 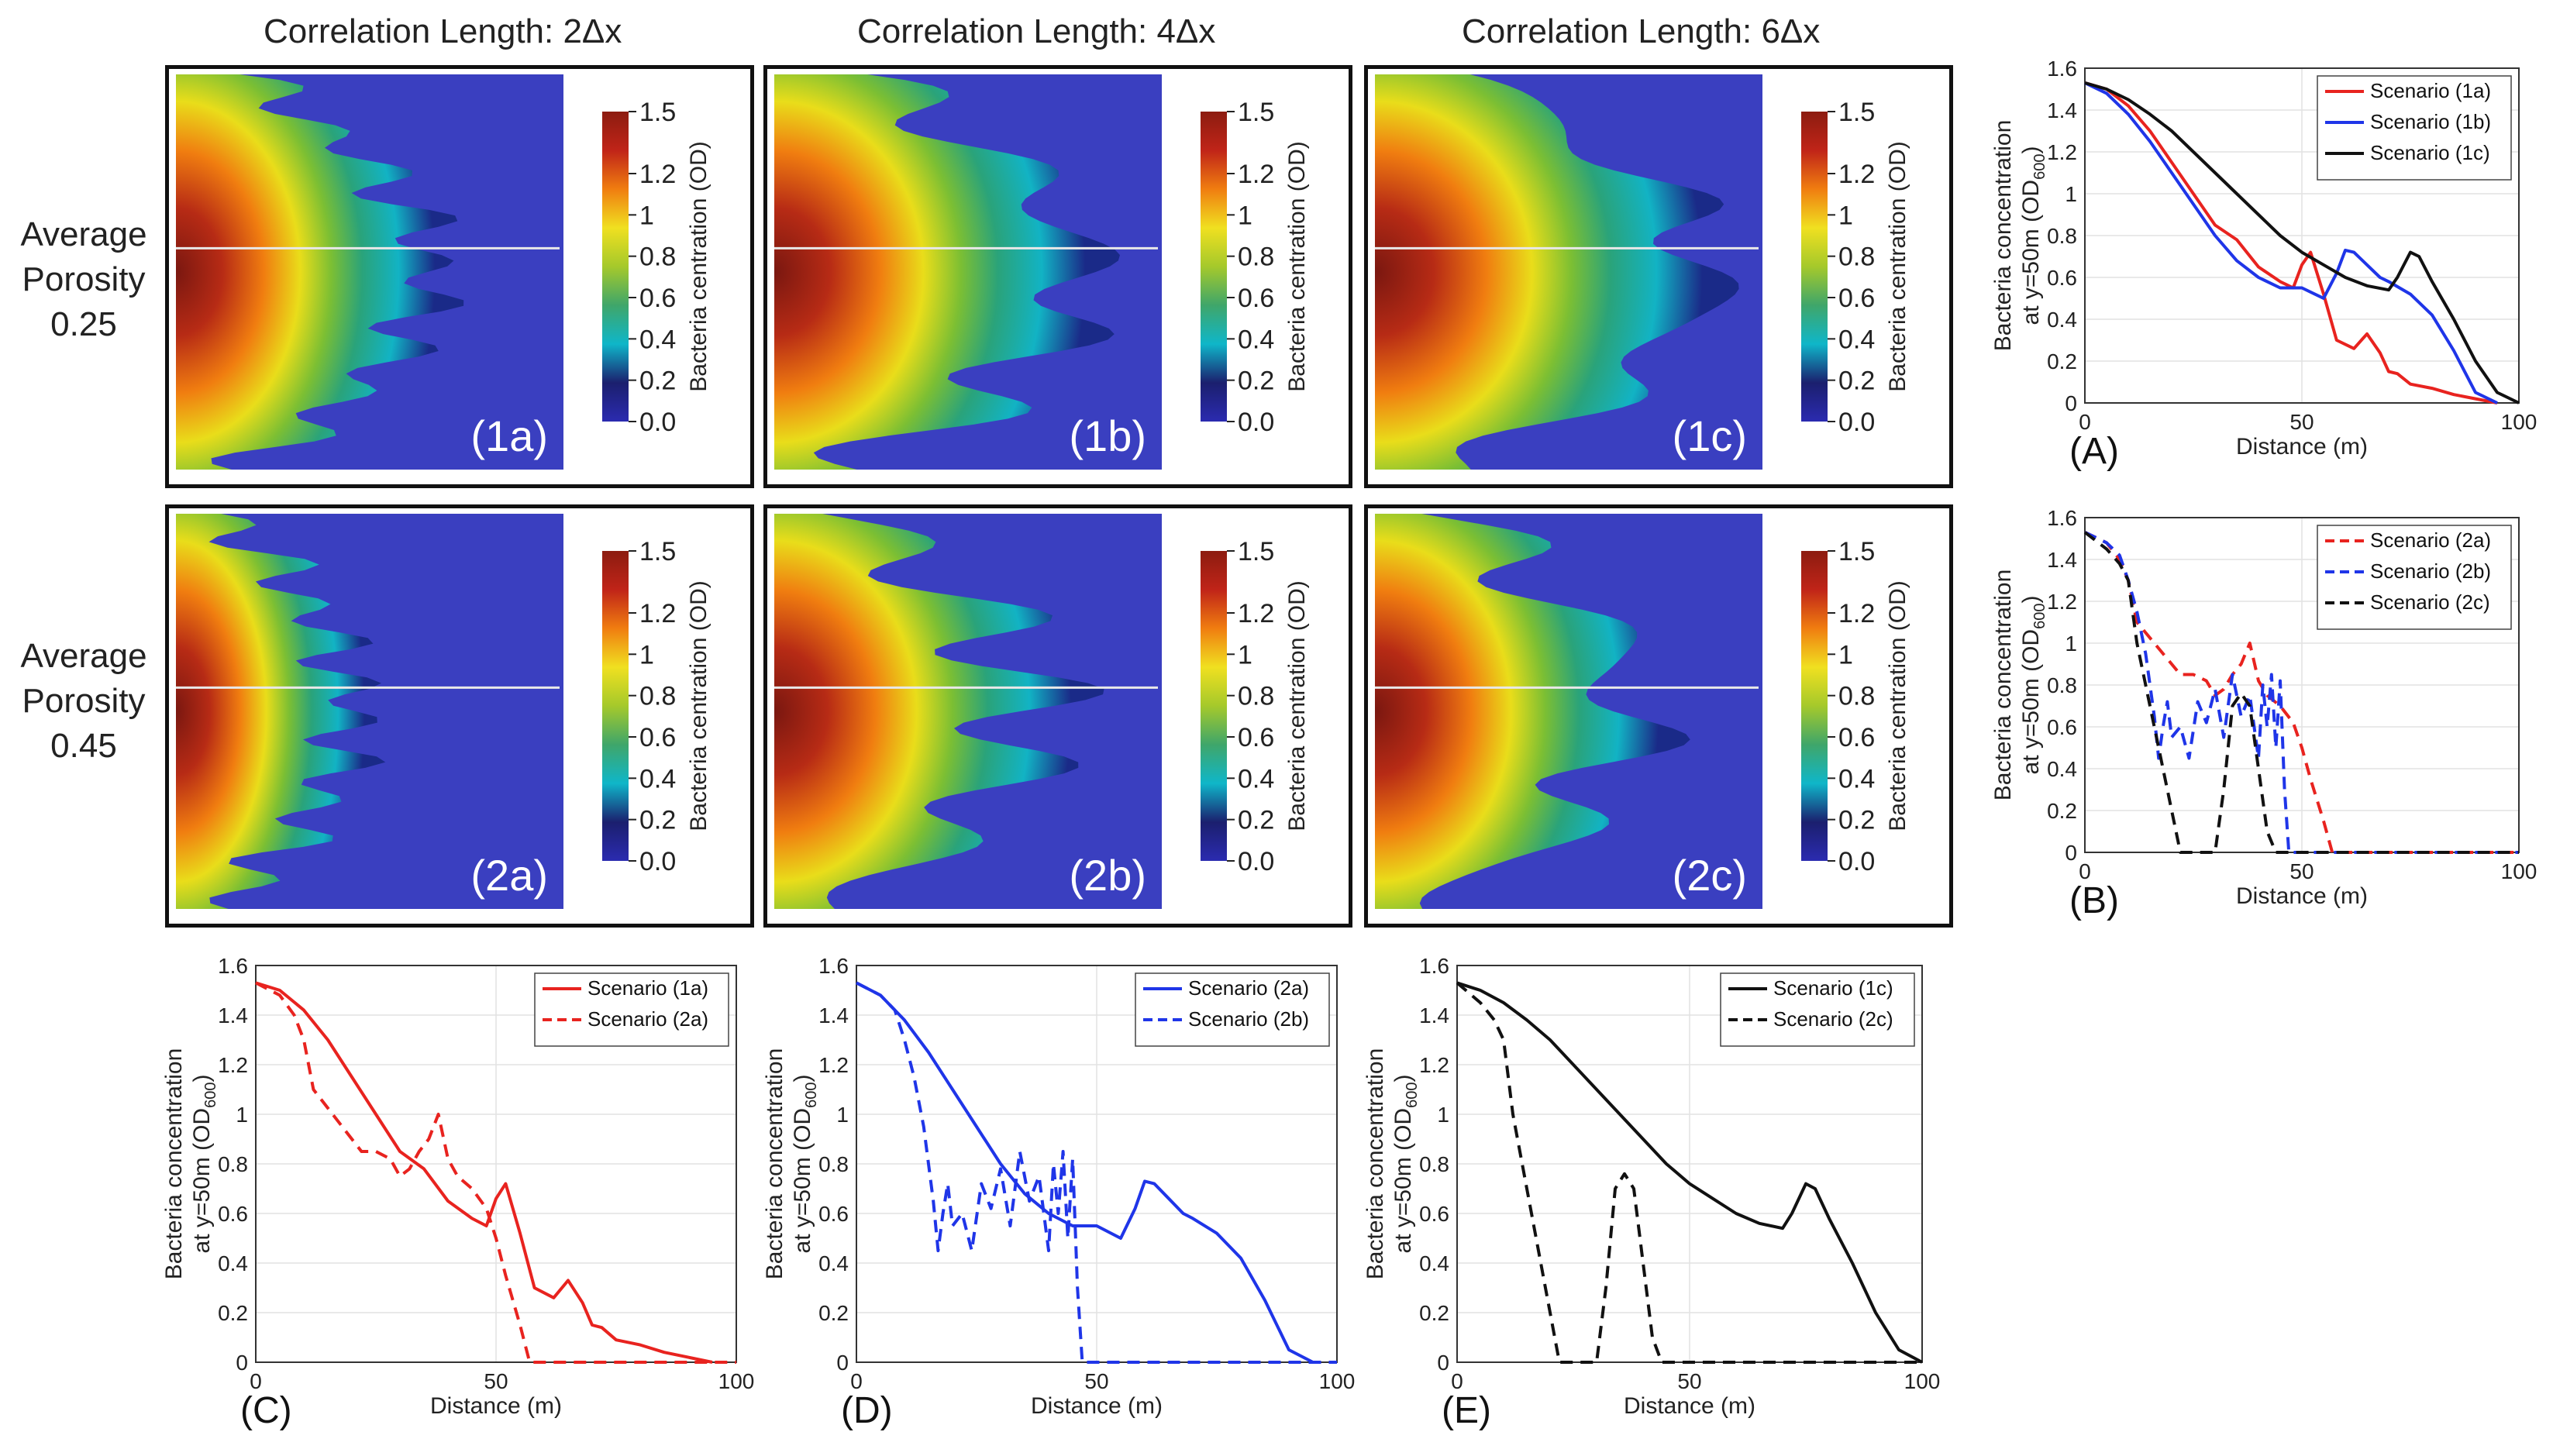 What do you see at coordinates (83, 656) in the screenshot?
I see `row-label-line: Average` at bounding box center [83, 656].